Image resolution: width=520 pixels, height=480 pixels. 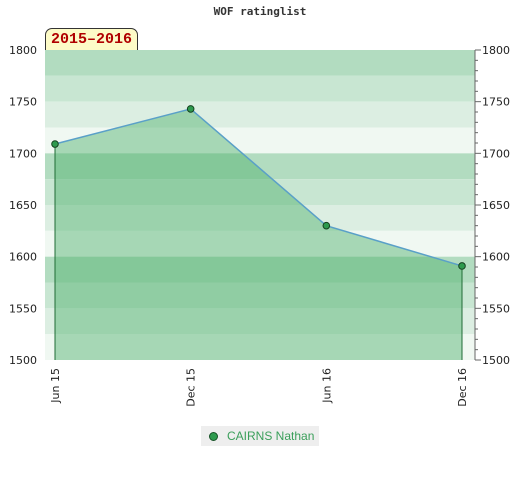 What do you see at coordinates (23, 257) in the screenshot?
I see `left-y-tick-label: 1600` at bounding box center [23, 257].